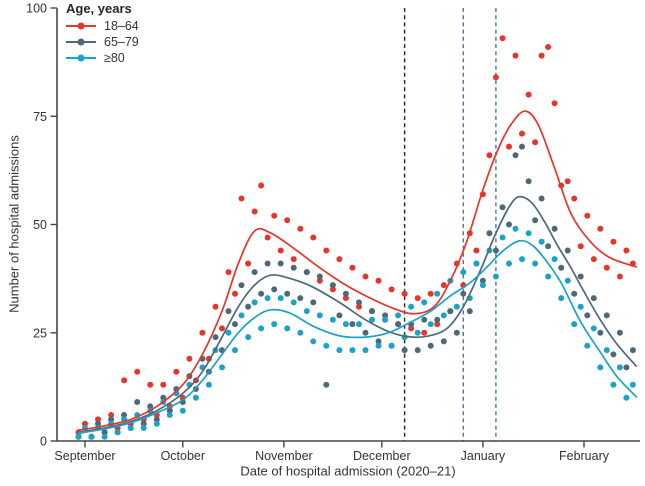 The width and height of the screenshot is (645, 486). I want to click on y-tick-label: 25, so click(40, 333).